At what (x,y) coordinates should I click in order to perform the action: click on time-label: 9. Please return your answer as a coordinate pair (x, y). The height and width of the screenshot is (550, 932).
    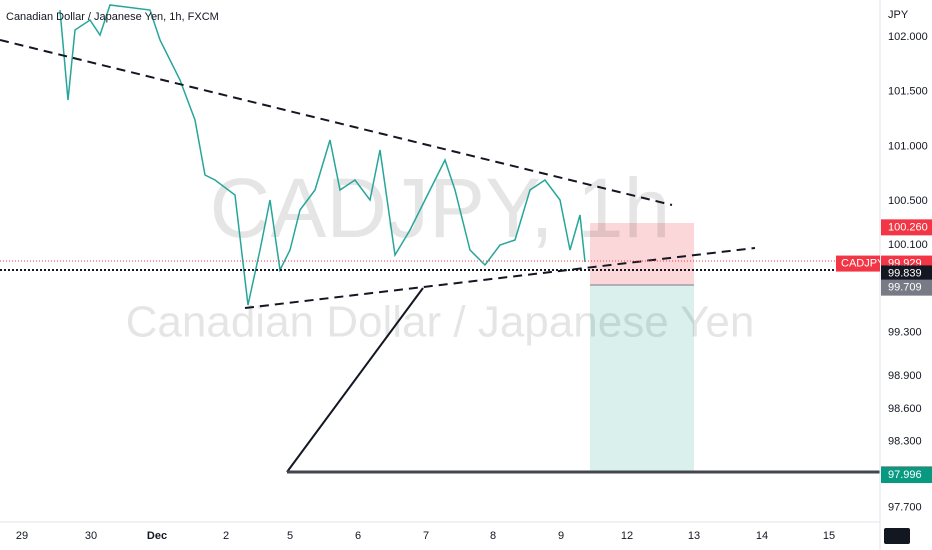
    Looking at the image, I should click on (561, 536).